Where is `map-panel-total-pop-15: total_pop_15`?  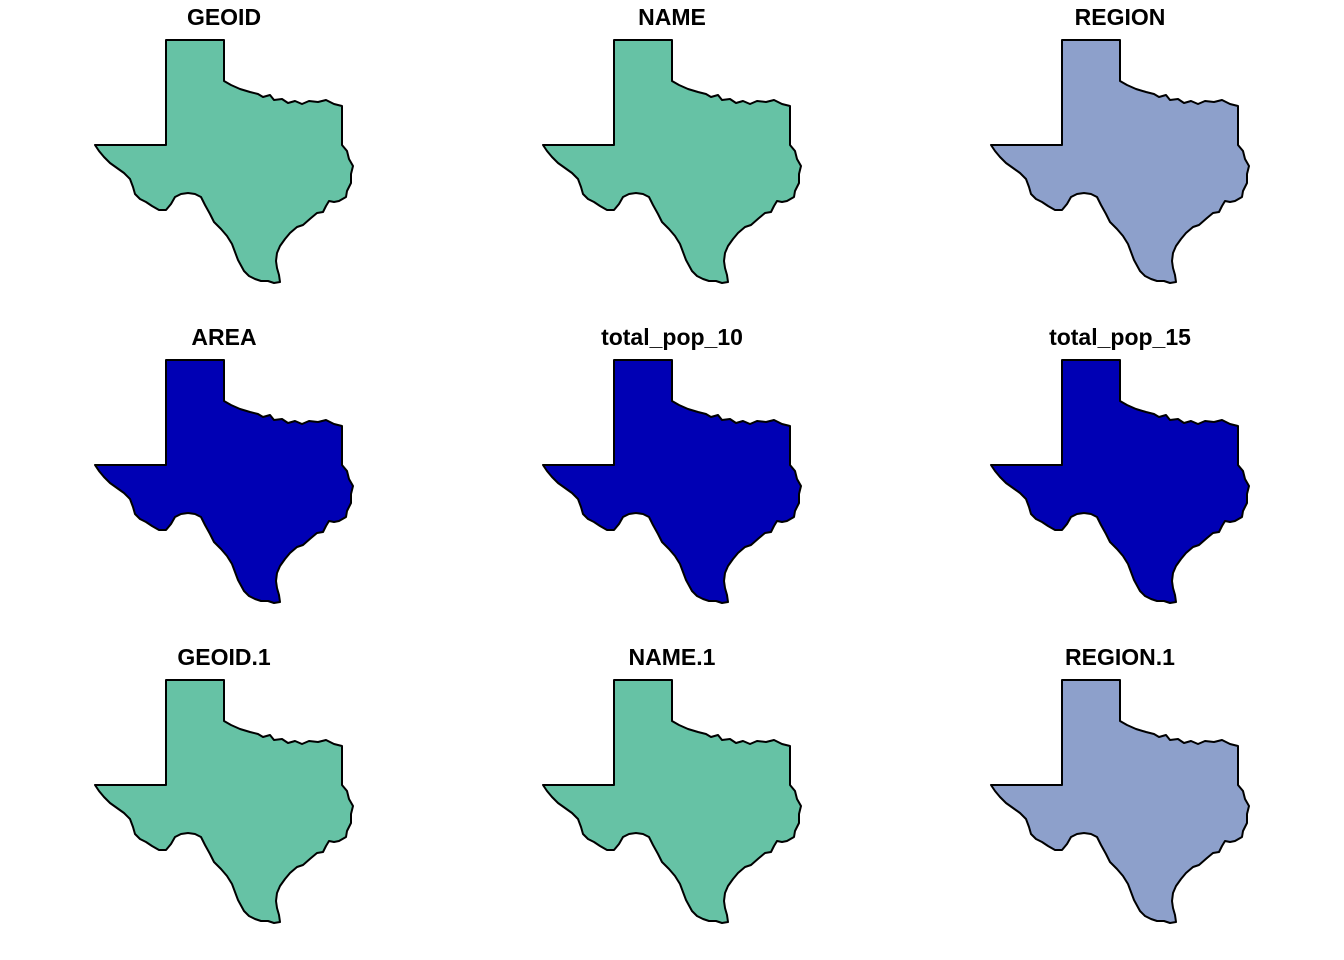
map-panel-total-pop-15: total_pop_15 is located at coordinates (1120, 480).